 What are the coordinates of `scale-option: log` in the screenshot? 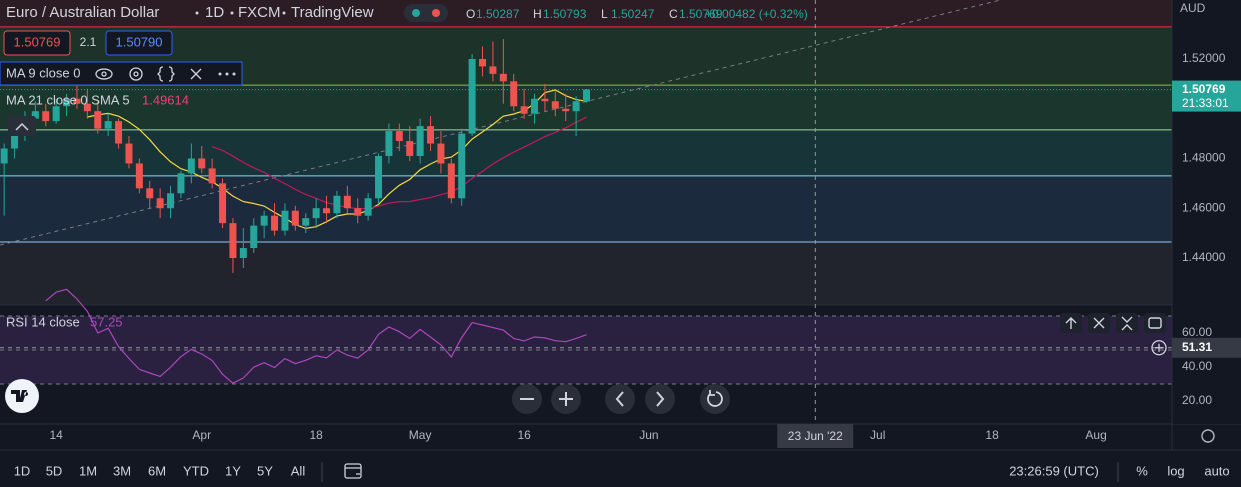 It's located at (1175, 470).